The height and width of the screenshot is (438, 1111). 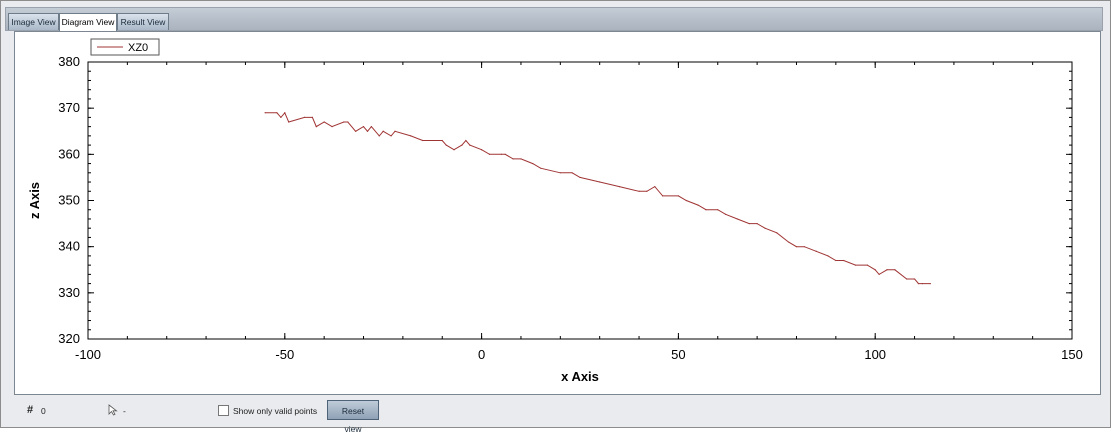 What do you see at coordinates (113, 410) in the screenshot?
I see `cursor-icon` at bounding box center [113, 410].